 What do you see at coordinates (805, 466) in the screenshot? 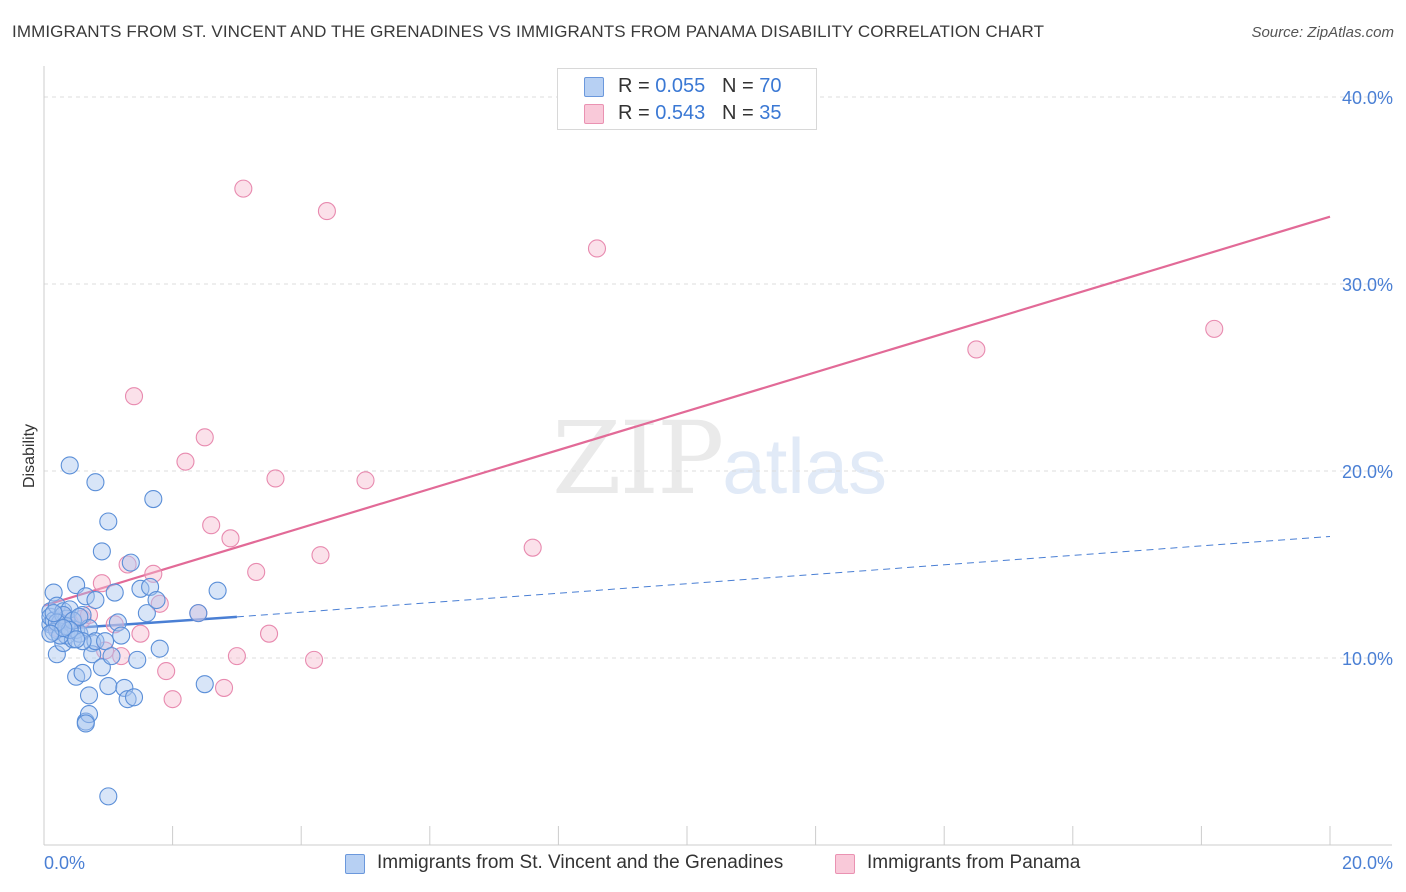
I see `watermark-atlas: atlas` at bounding box center [805, 466].